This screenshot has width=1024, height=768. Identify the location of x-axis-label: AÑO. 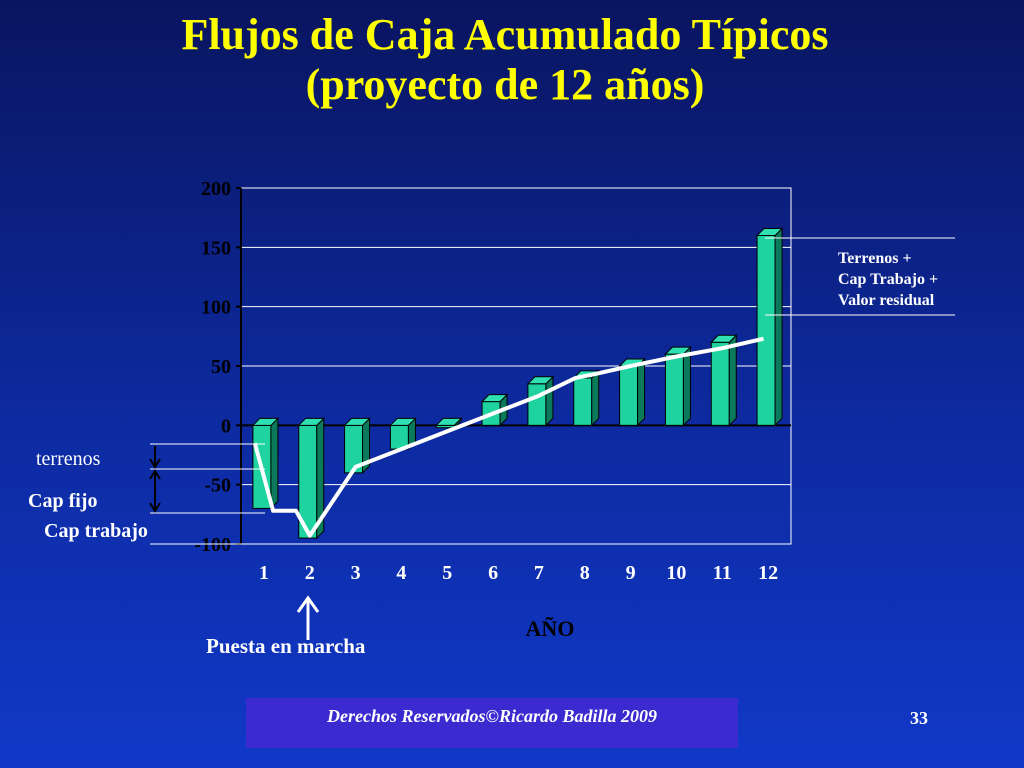
(550, 628).